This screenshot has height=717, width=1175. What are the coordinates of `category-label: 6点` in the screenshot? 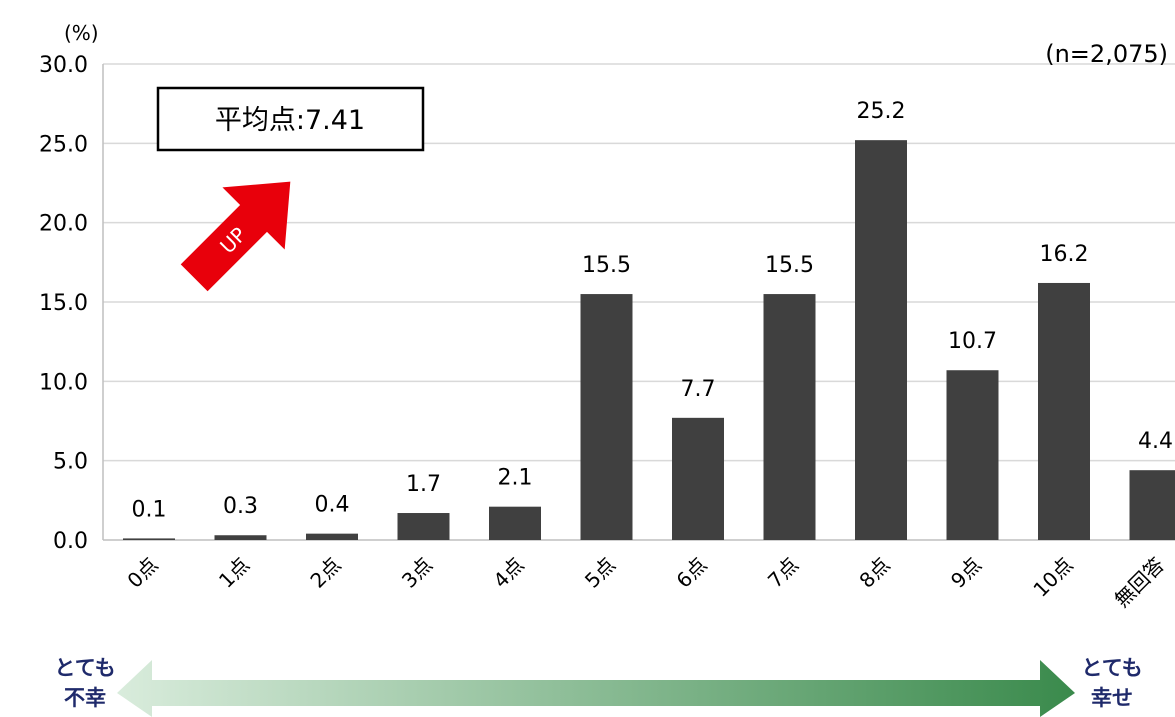 It's located at (691, 573).